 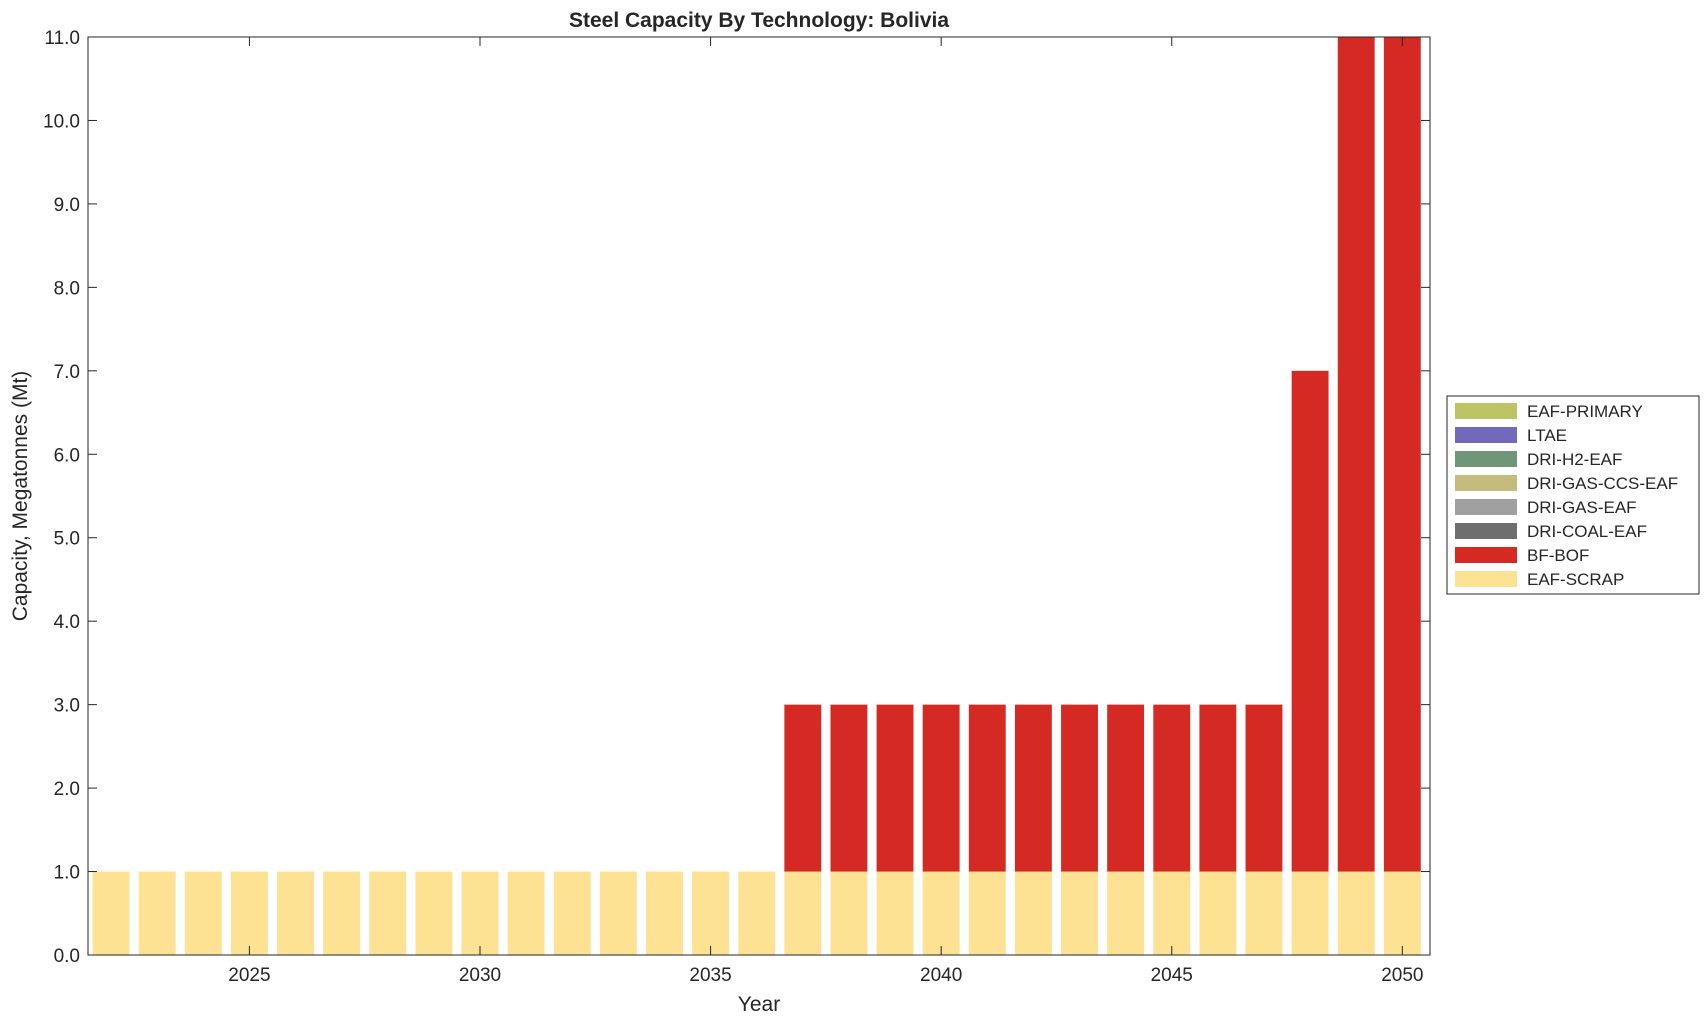 I want to click on y-tick-label: 2.0, so click(x=67, y=789).